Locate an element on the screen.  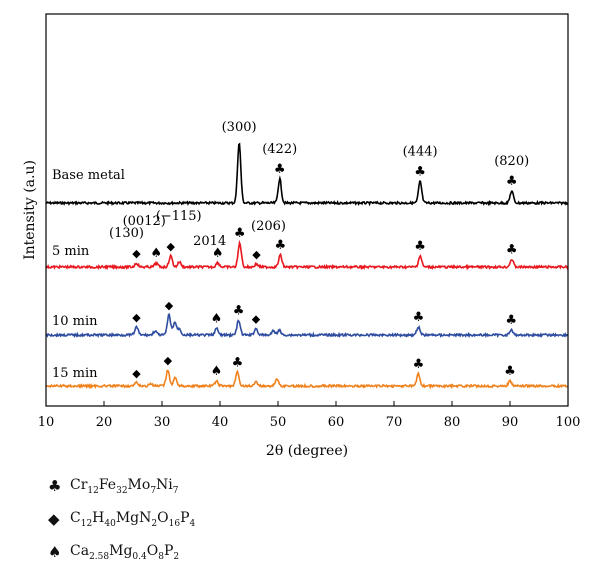
x-tick-label: 40 is located at coordinates (220, 422).